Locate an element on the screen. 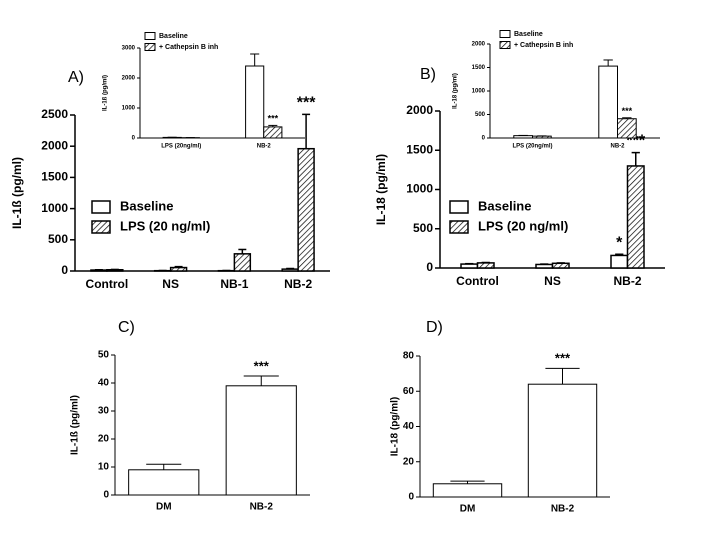 This screenshot has height=540, width=720. x-tick-label: NB-1 is located at coordinates (234, 284).